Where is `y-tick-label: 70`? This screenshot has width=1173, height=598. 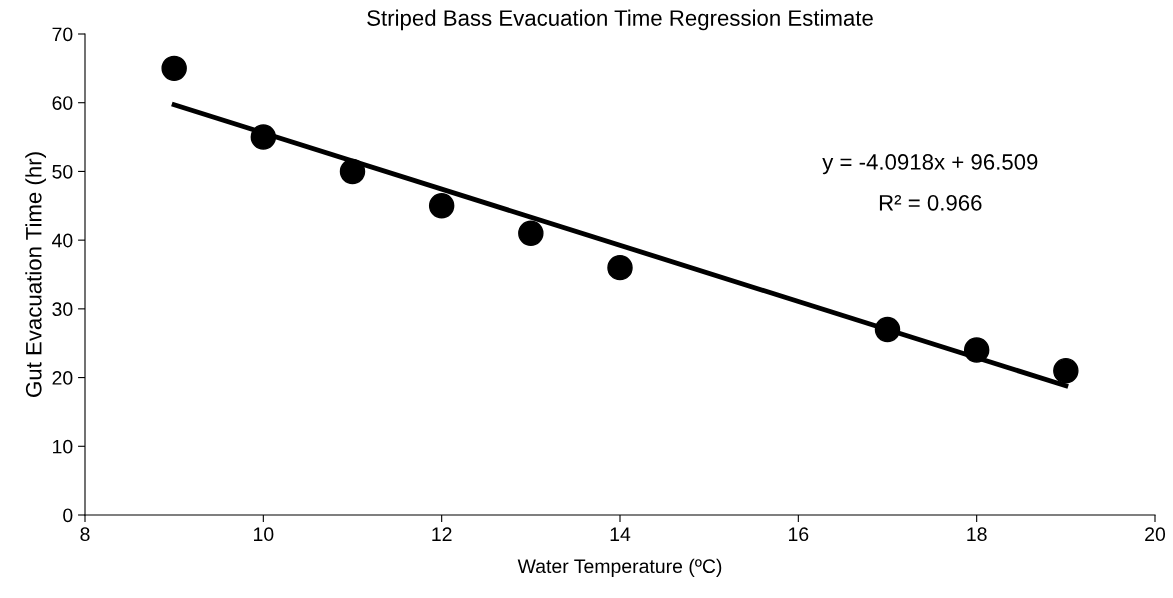 y-tick-label: 70 is located at coordinates (62, 34).